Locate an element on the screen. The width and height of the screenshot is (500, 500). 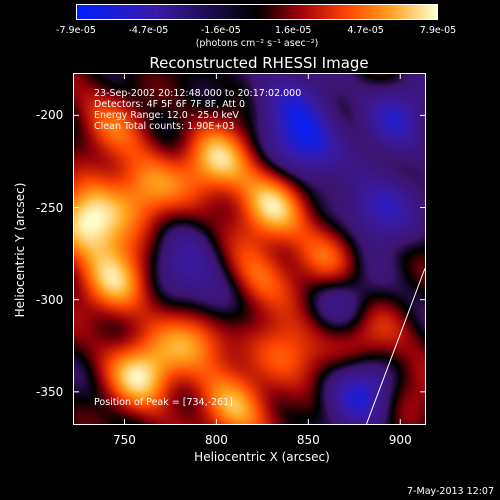
y-tick-label: -300 is located at coordinates (50, 299).